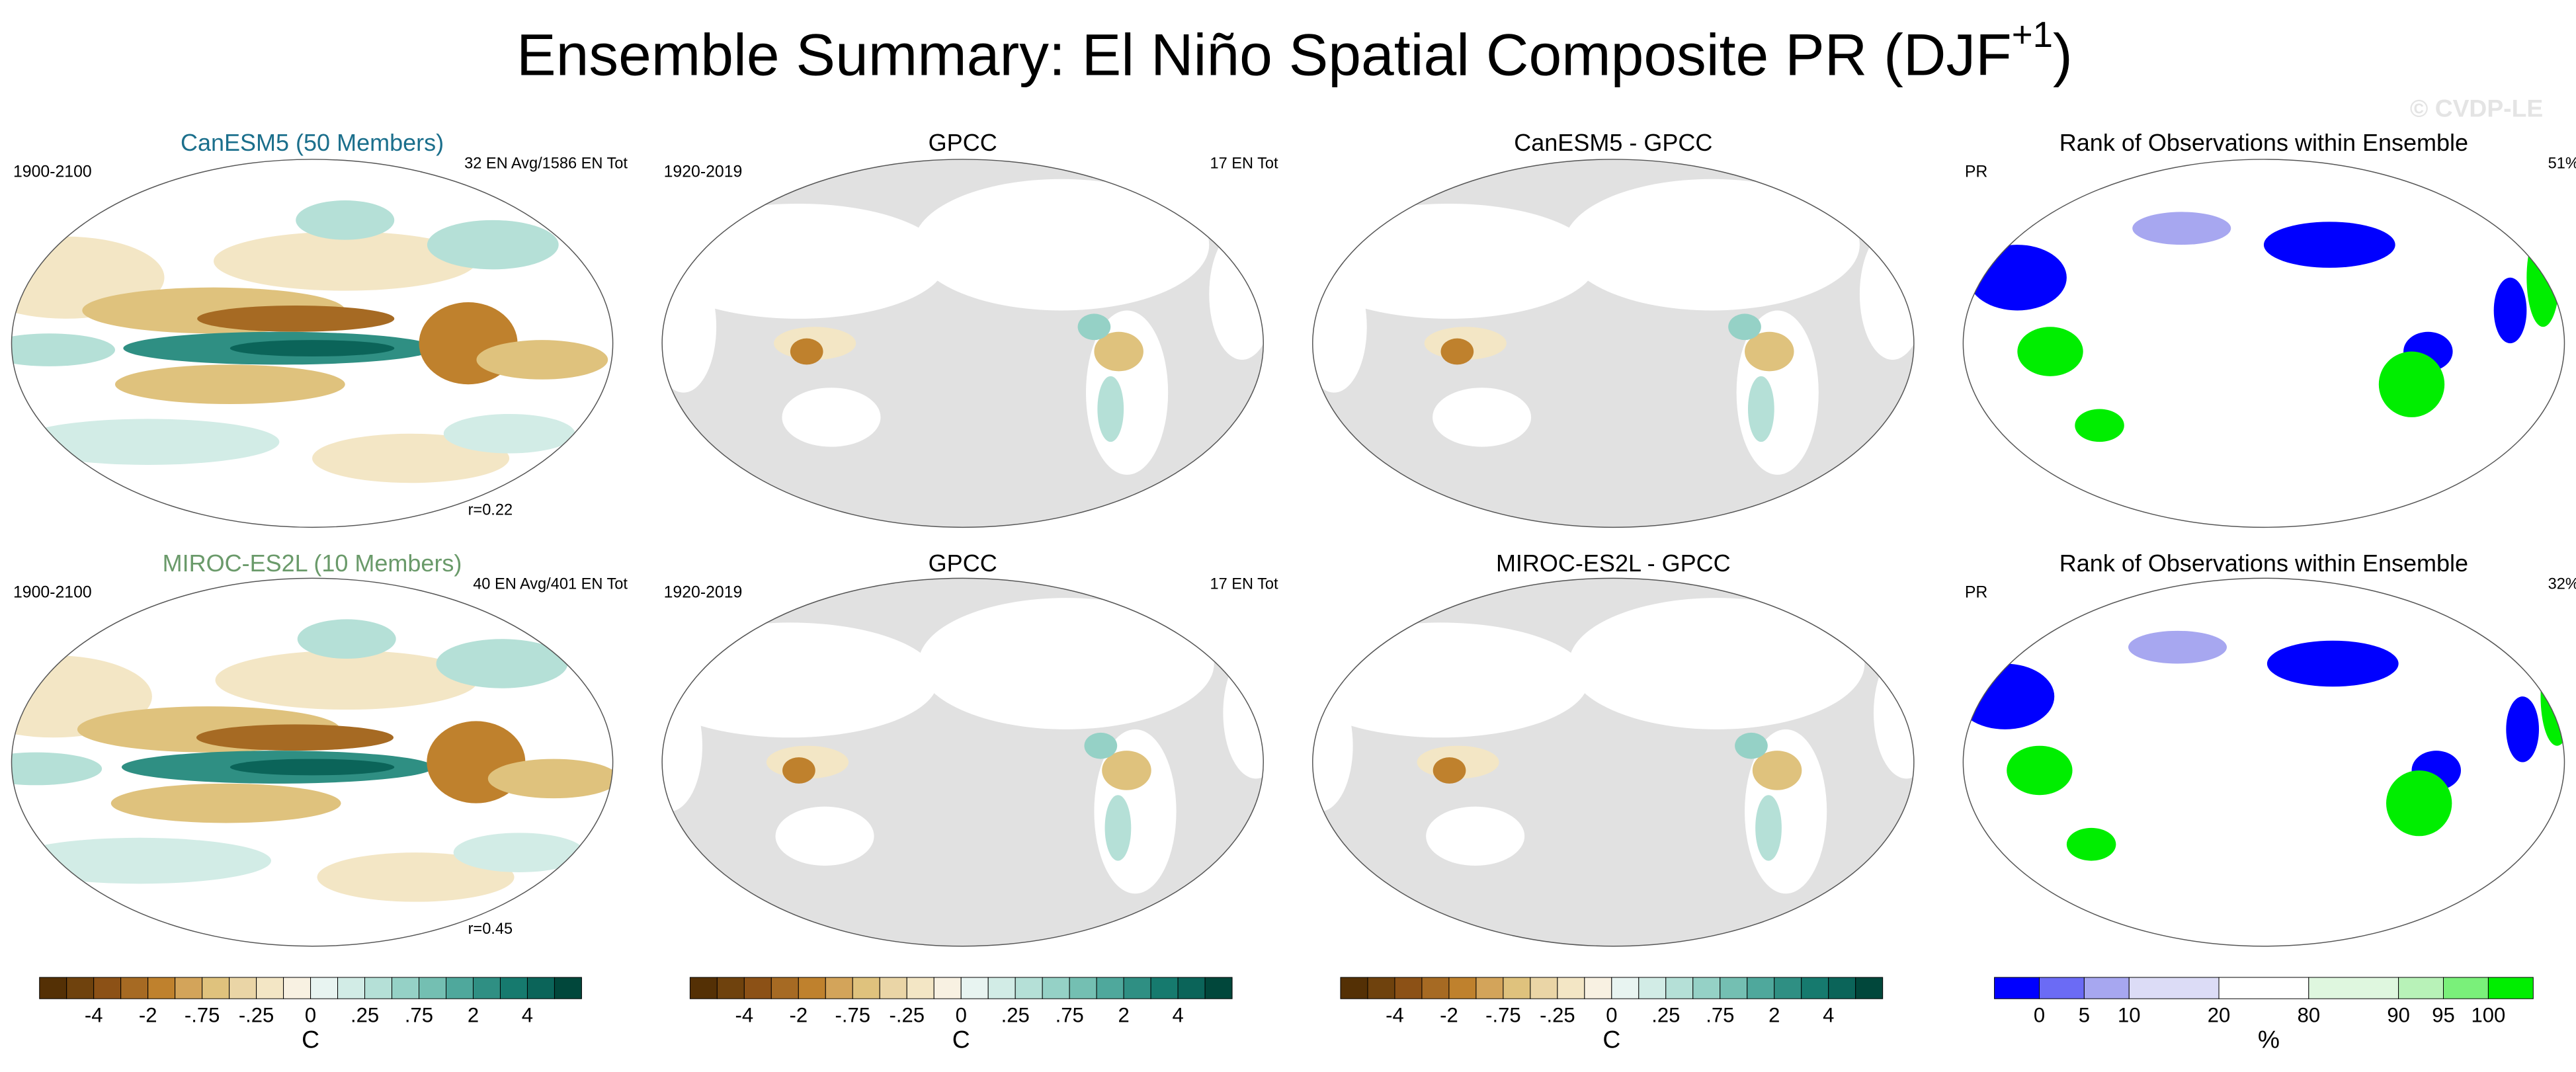 The image size is (2576, 1072). Describe the element at coordinates (527, 1015) in the screenshot. I see `colorbar-label: 4` at that location.